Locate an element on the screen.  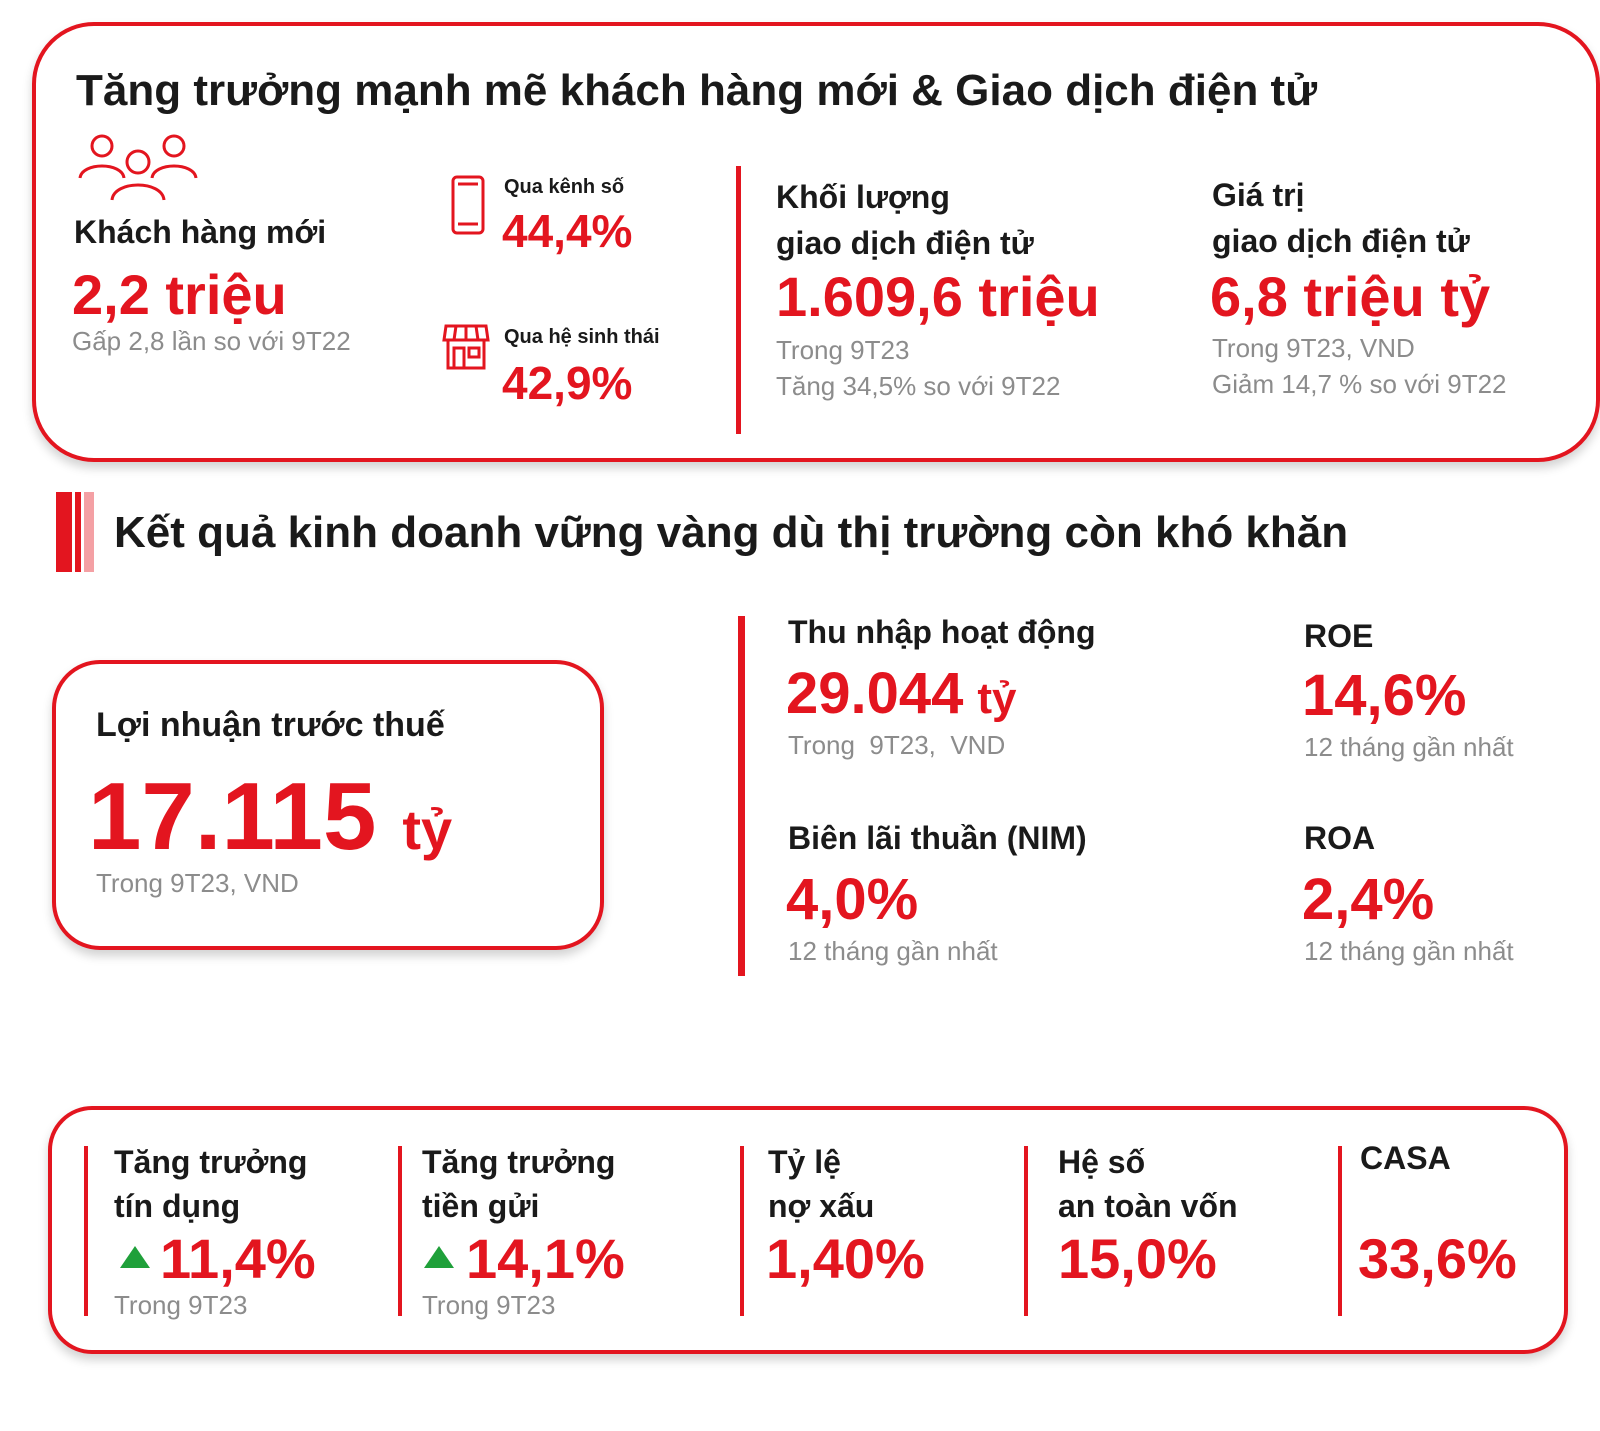
pbt-unit: tỷ is located at coordinates (427, 829).